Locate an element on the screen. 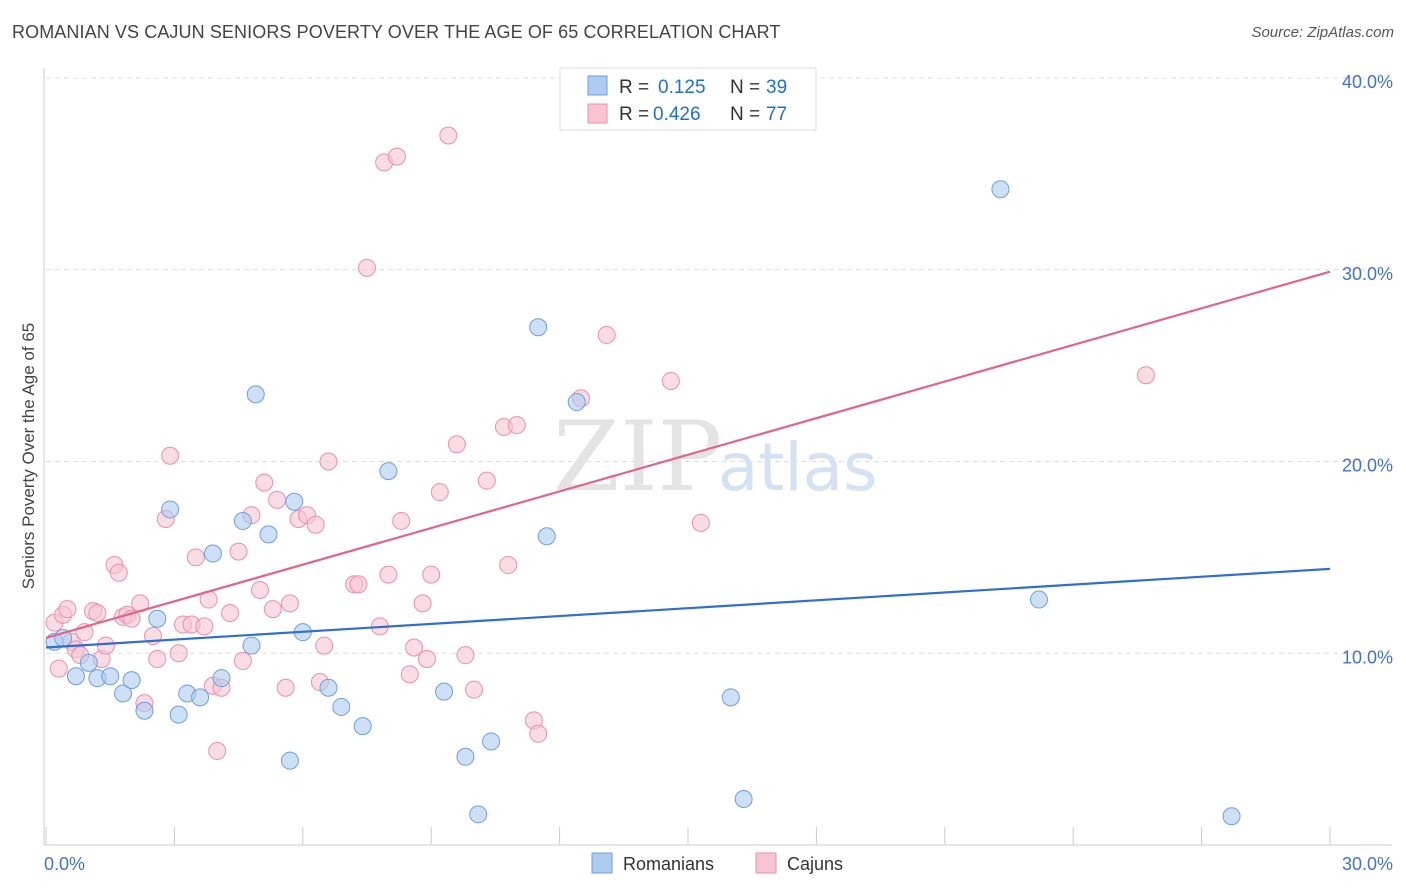 Image resolution: width=1406 pixels, height=892 pixels. legend-romanians-swatch is located at coordinates (597, 85).